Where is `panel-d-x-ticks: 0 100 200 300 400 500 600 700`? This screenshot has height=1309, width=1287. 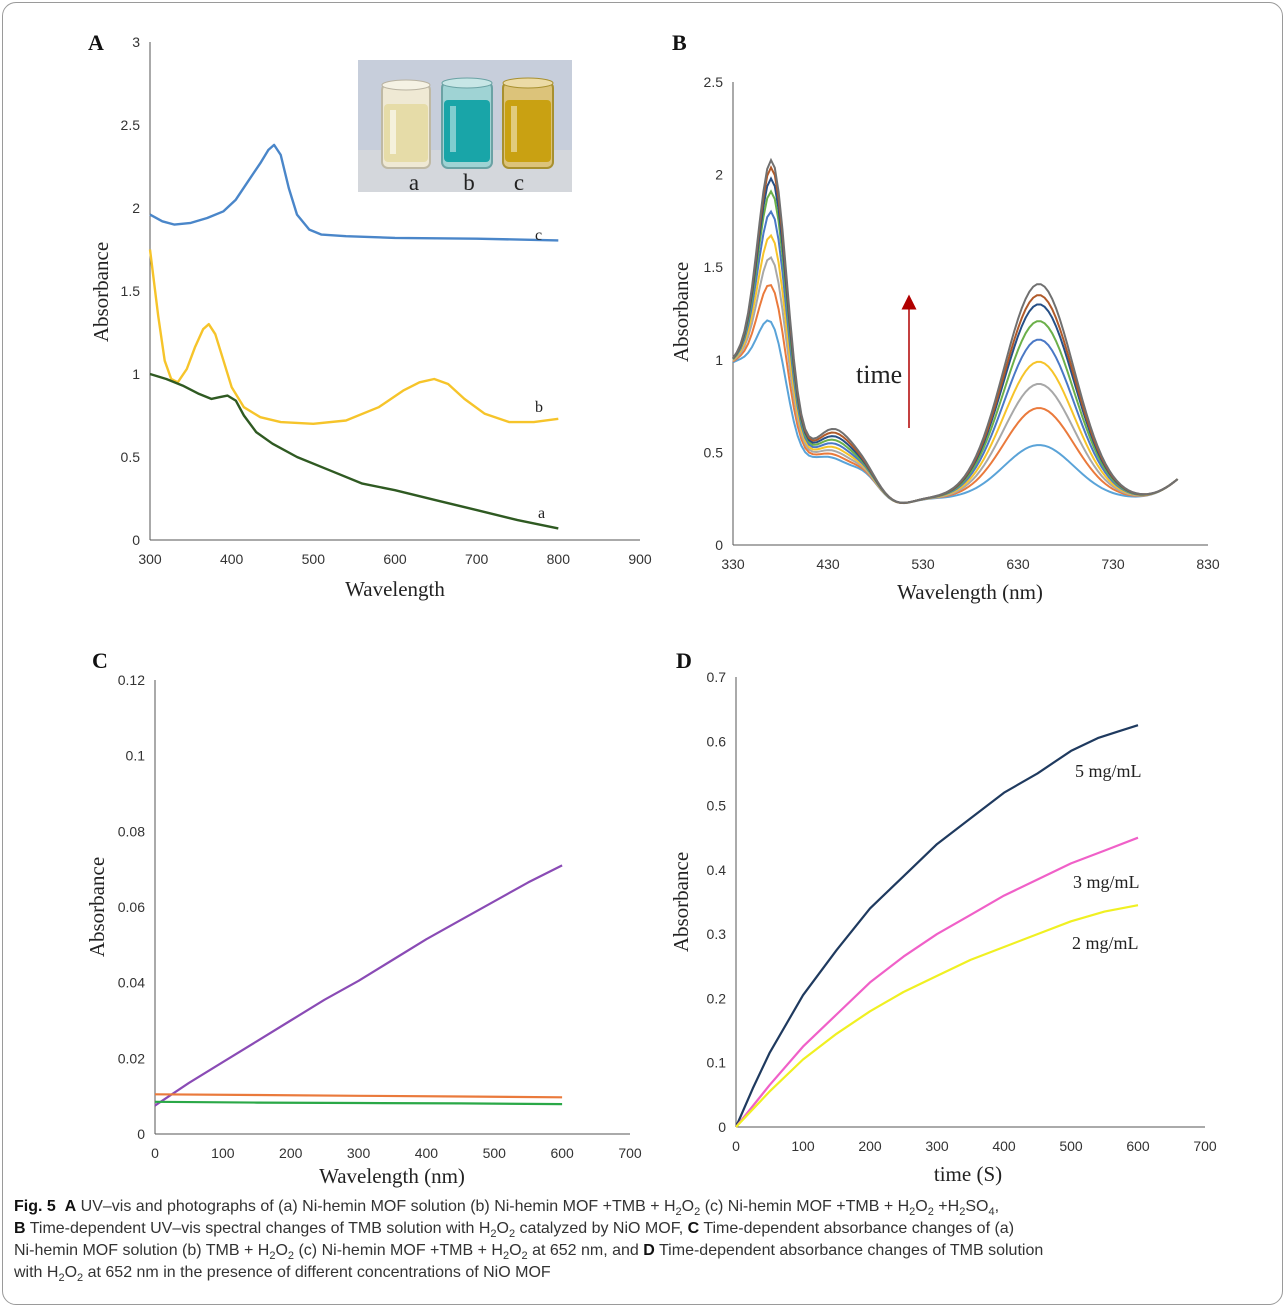 panel-d-x-ticks: 0 100 200 300 400 500 600 700 is located at coordinates (974, 1146).